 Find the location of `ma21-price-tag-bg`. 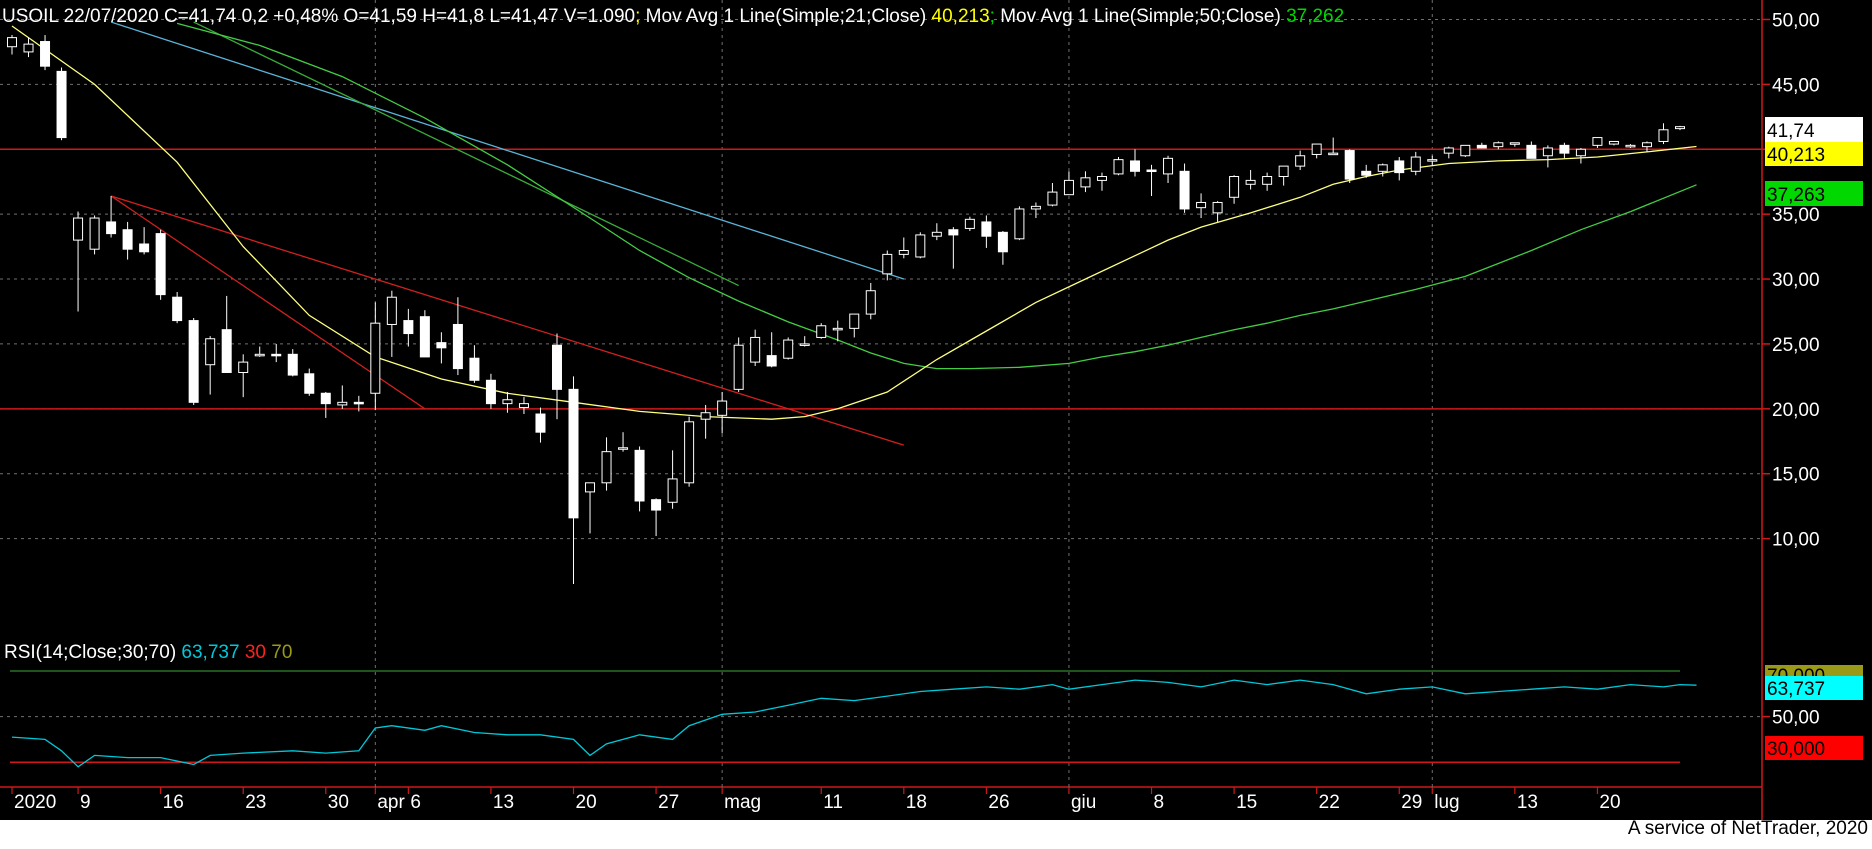

ma21-price-tag-bg is located at coordinates (1814, 154).